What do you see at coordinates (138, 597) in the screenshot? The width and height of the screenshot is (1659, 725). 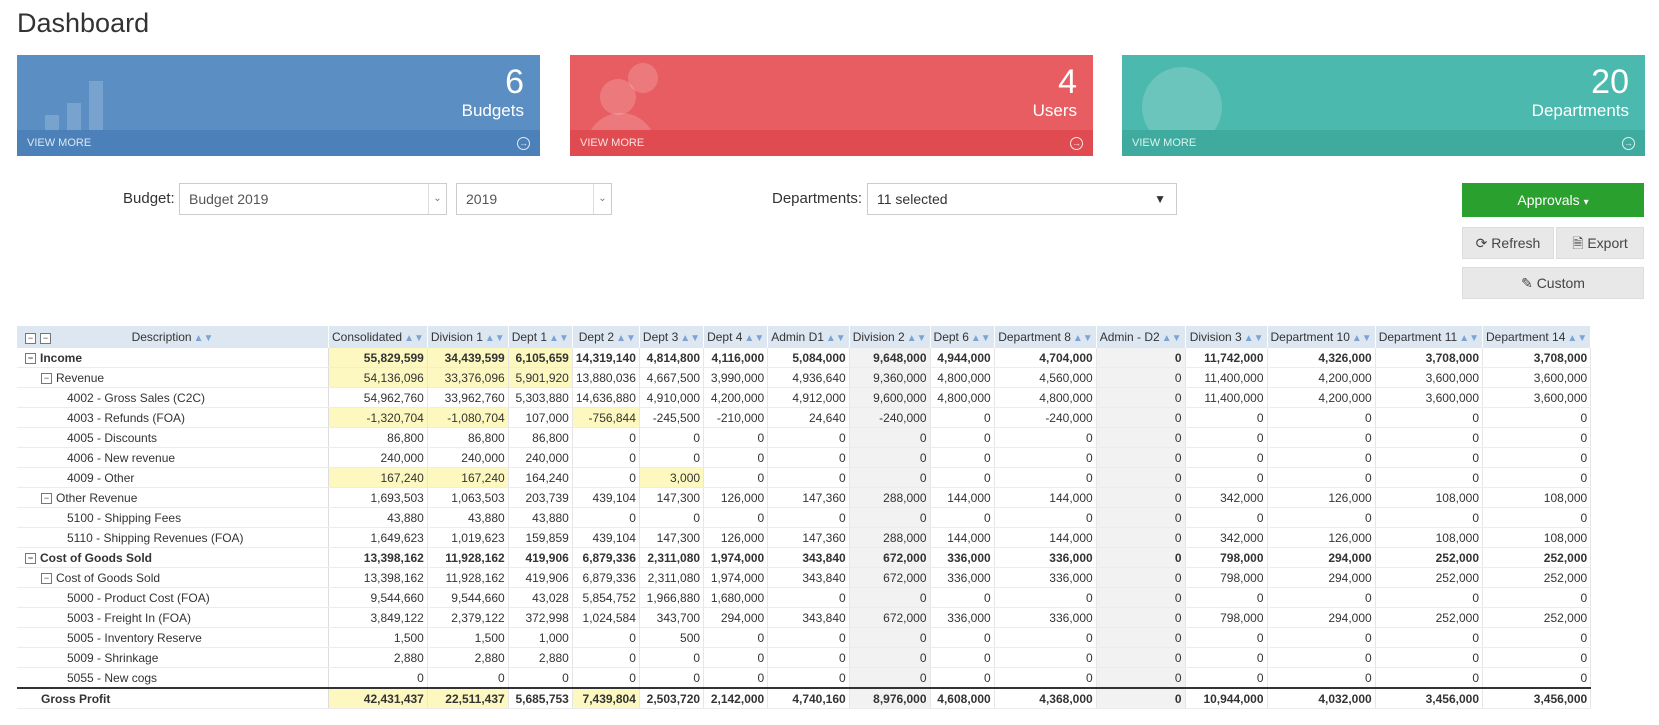 I see `row-label: 5000 - Product Cost (FOA)` at bounding box center [138, 597].